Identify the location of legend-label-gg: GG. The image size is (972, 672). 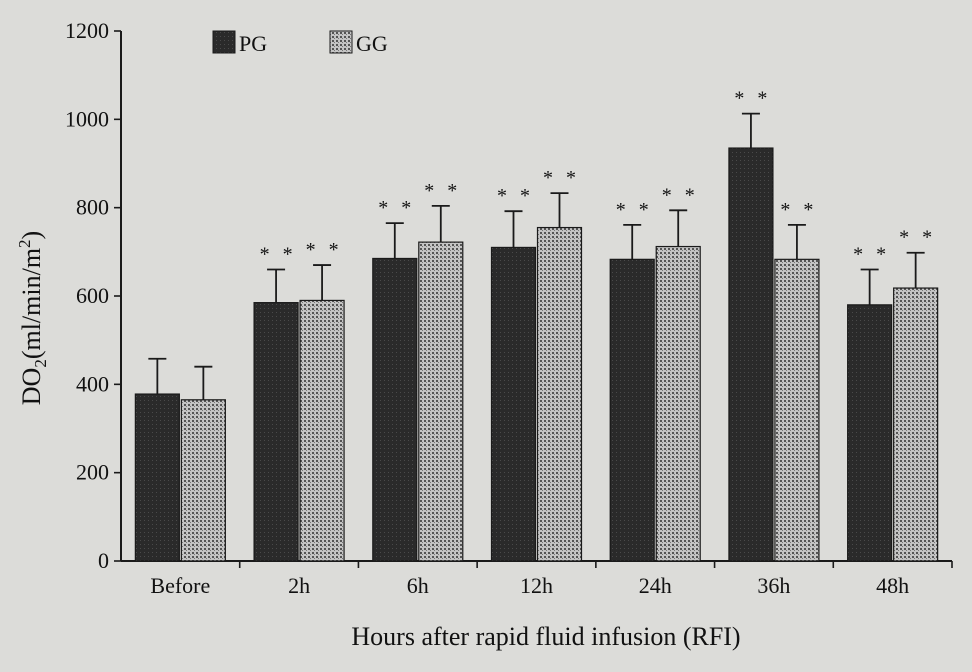
(372, 43).